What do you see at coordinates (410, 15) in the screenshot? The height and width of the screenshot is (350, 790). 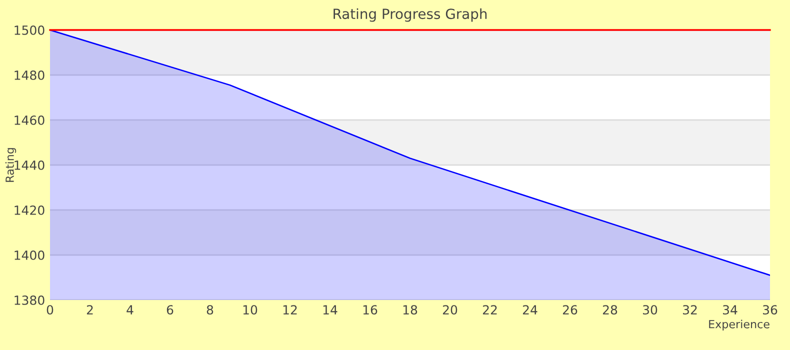 I see `chart-title: Rating Progress Graph` at bounding box center [410, 15].